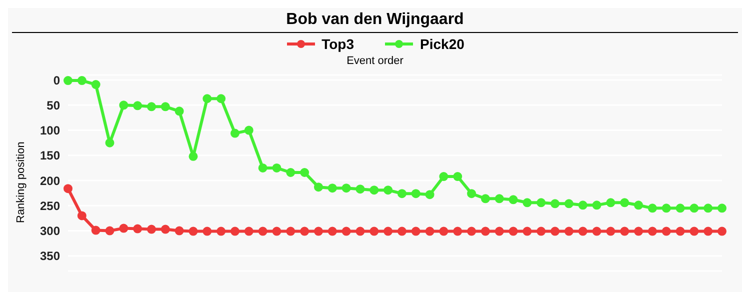  Describe the element at coordinates (56, 80) in the screenshot. I see `y-tick-label: 0` at that location.